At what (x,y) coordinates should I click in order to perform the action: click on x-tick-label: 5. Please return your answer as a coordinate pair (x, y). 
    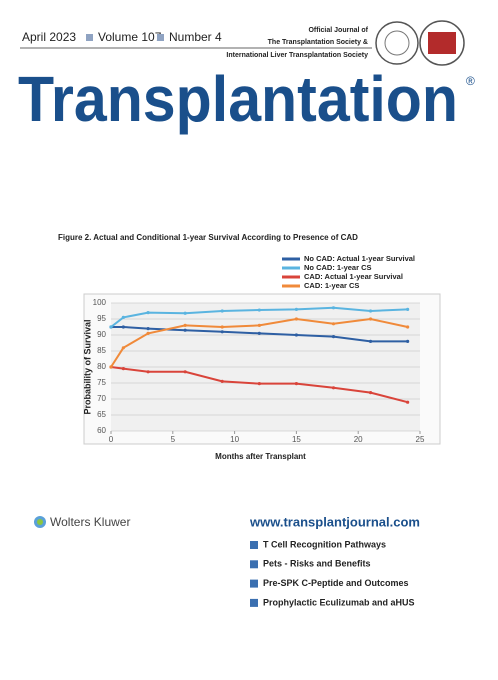
    Looking at the image, I should click on (173, 439).